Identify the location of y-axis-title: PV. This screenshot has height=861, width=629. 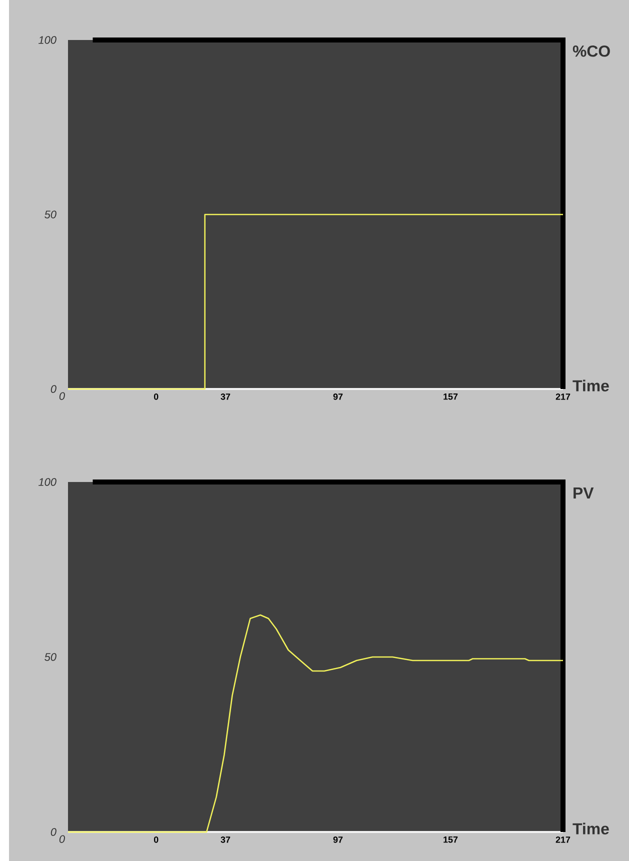
(584, 493).